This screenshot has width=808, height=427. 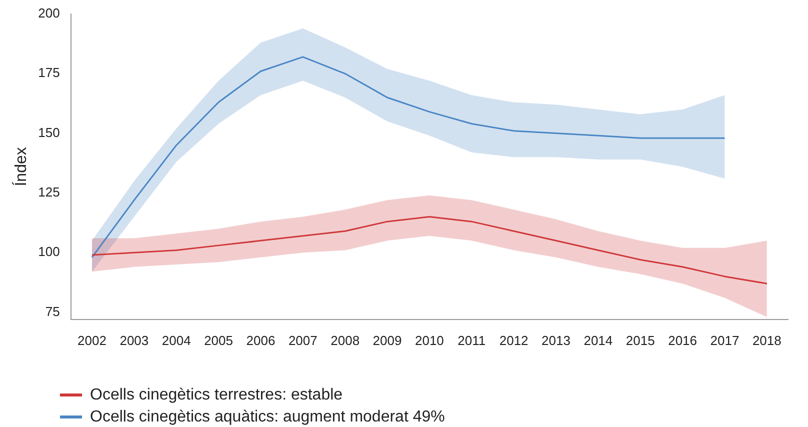 I want to click on x-tick-label: 2002, so click(x=92, y=340).